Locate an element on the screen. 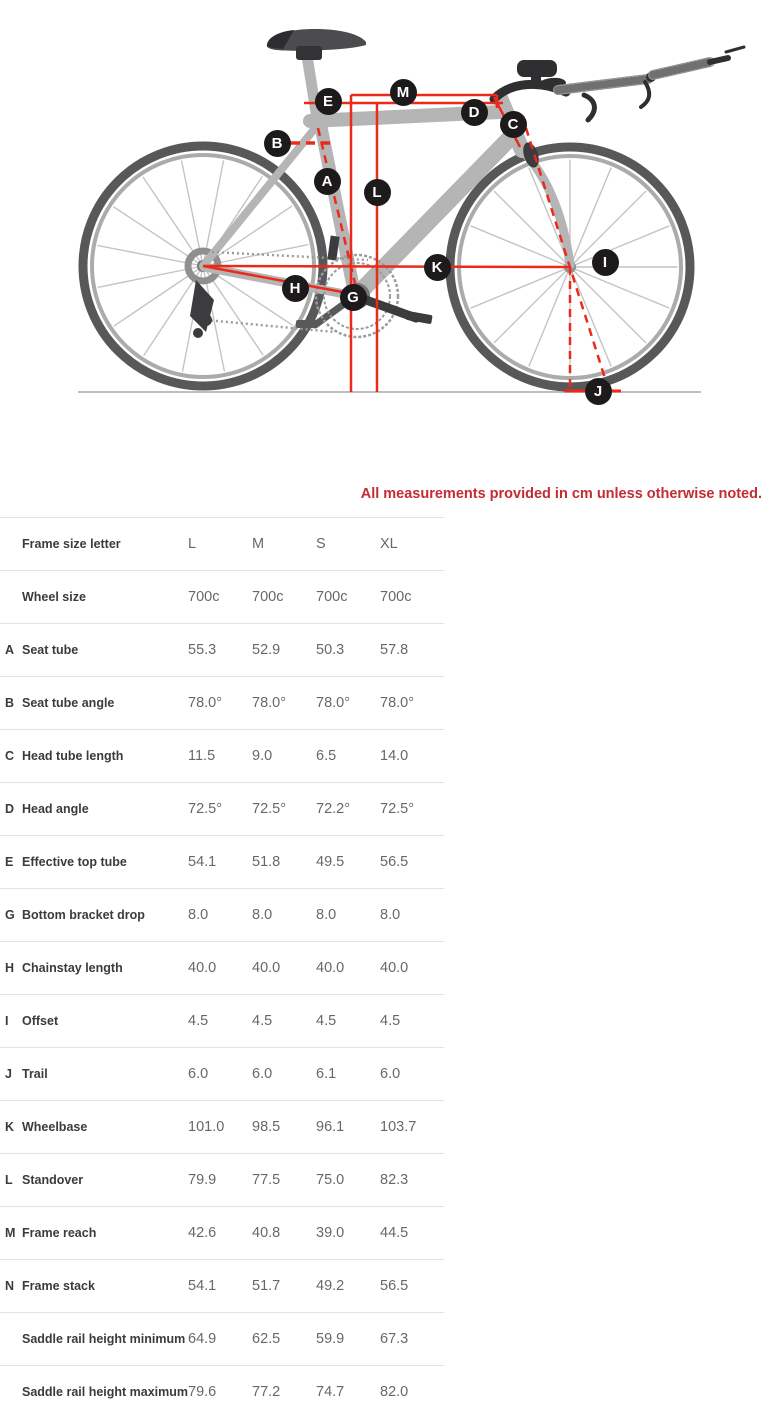 The width and height of the screenshot is (770, 1418). table-row: N Frame stack 54.1 51.7 49.2 56.5 is located at coordinates (222, 1285).